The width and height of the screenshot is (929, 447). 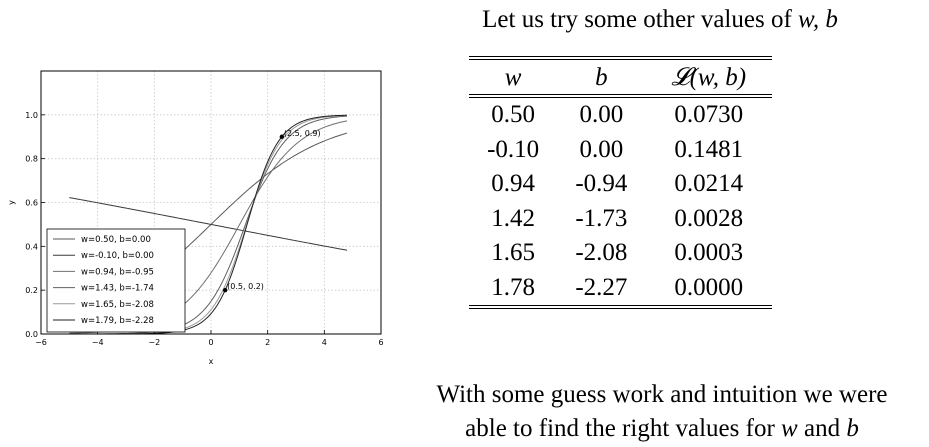 What do you see at coordinates (41, 342) in the screenshot?
I see `x-tick-label: −6` at bounding box center [41, 342].